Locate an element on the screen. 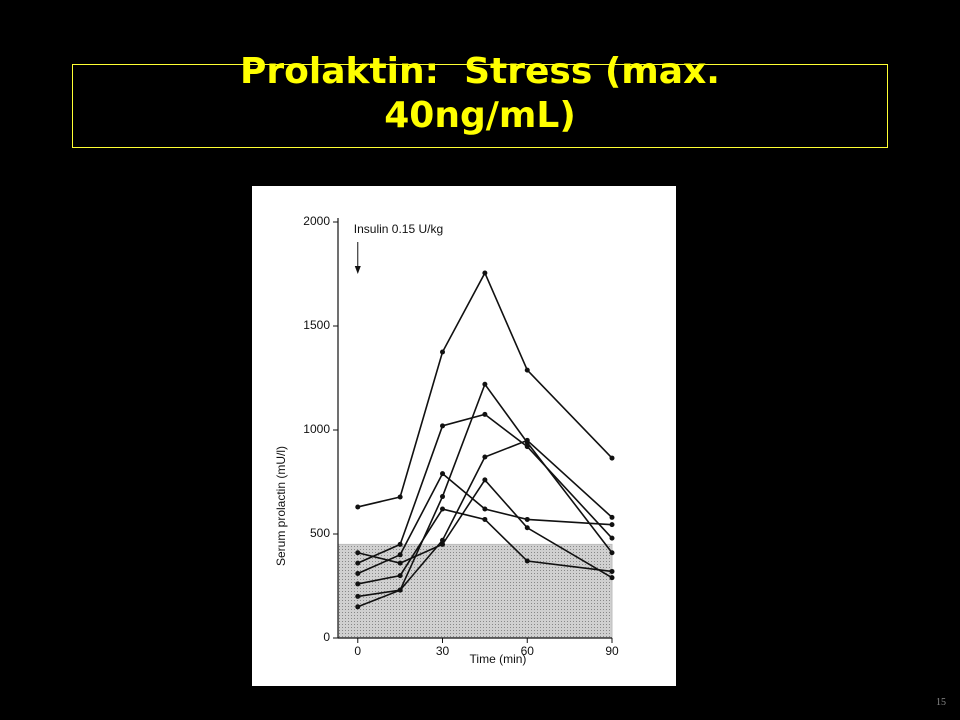  slide-number: 15 is located at coordinates (941, 702).